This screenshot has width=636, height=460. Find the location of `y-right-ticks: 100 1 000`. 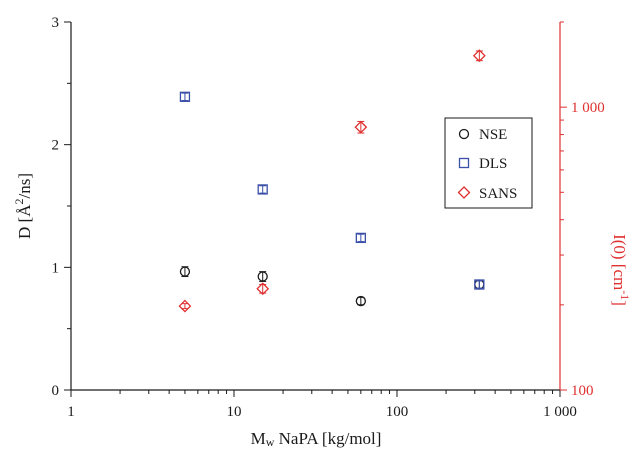

y-right-ticks: 100 1 000 is located at coordinates (582, 210).